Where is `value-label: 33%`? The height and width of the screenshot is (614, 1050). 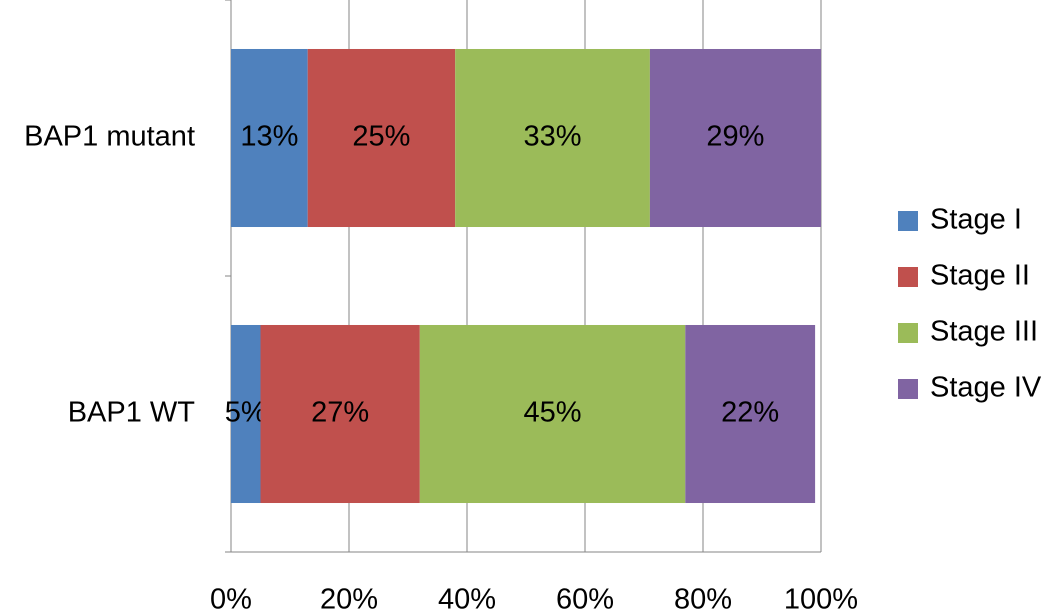
value-label: 33% is located at coordinates (553, 137).